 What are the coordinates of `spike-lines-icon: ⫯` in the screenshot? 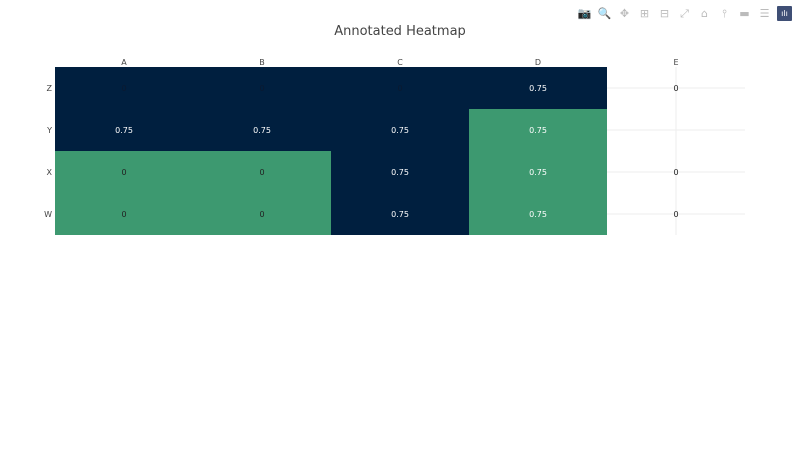 It's located at (724, 13).